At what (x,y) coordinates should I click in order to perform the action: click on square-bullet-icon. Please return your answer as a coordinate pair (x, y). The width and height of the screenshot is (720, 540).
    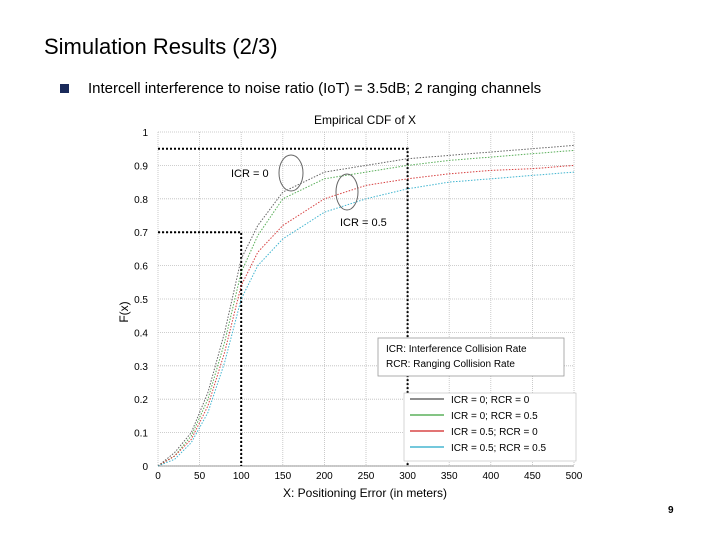
    Looking at the image, I should click on (64, 88).